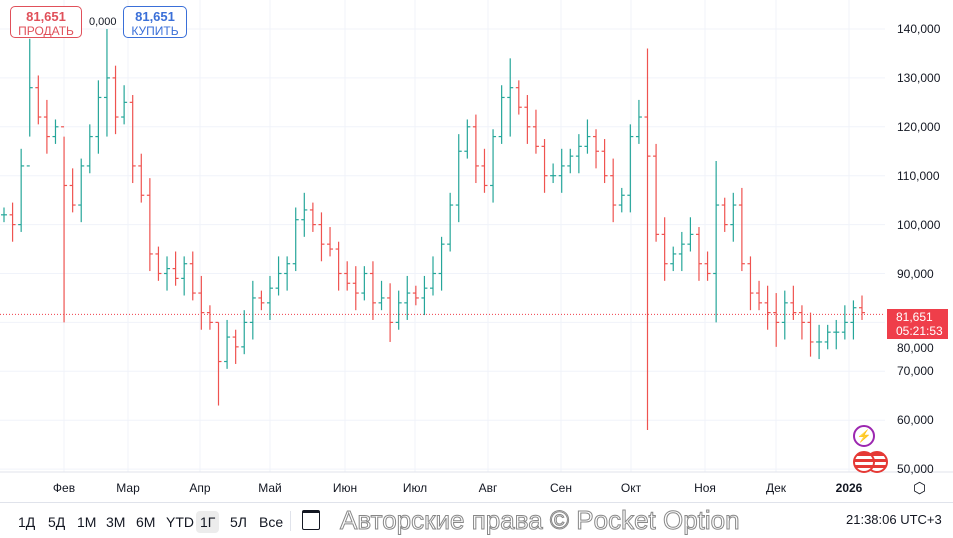 The width and height of the screenshot is (953, 538). What do you see at coordinates (488, 488) in the screenshot?
I see `x-tick-label: Авг` at bounding box center [488, 488].